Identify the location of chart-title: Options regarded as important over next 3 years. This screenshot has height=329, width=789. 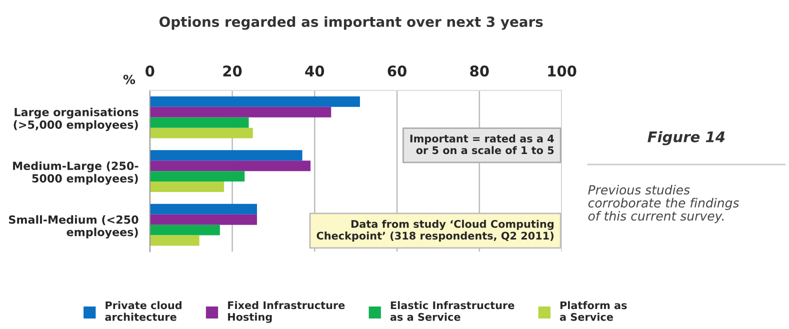
(351, 23).